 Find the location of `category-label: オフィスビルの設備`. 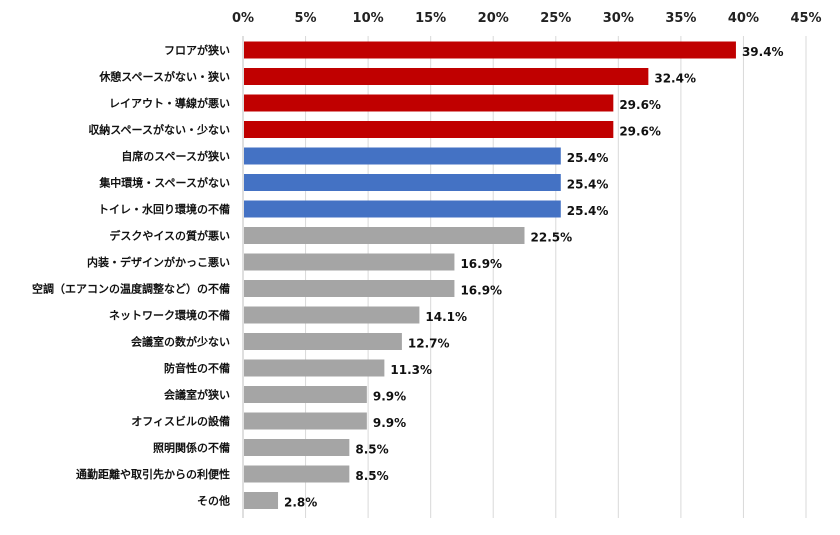

category-label: オフィスビルの設備 is located at coordinates (180, 421).